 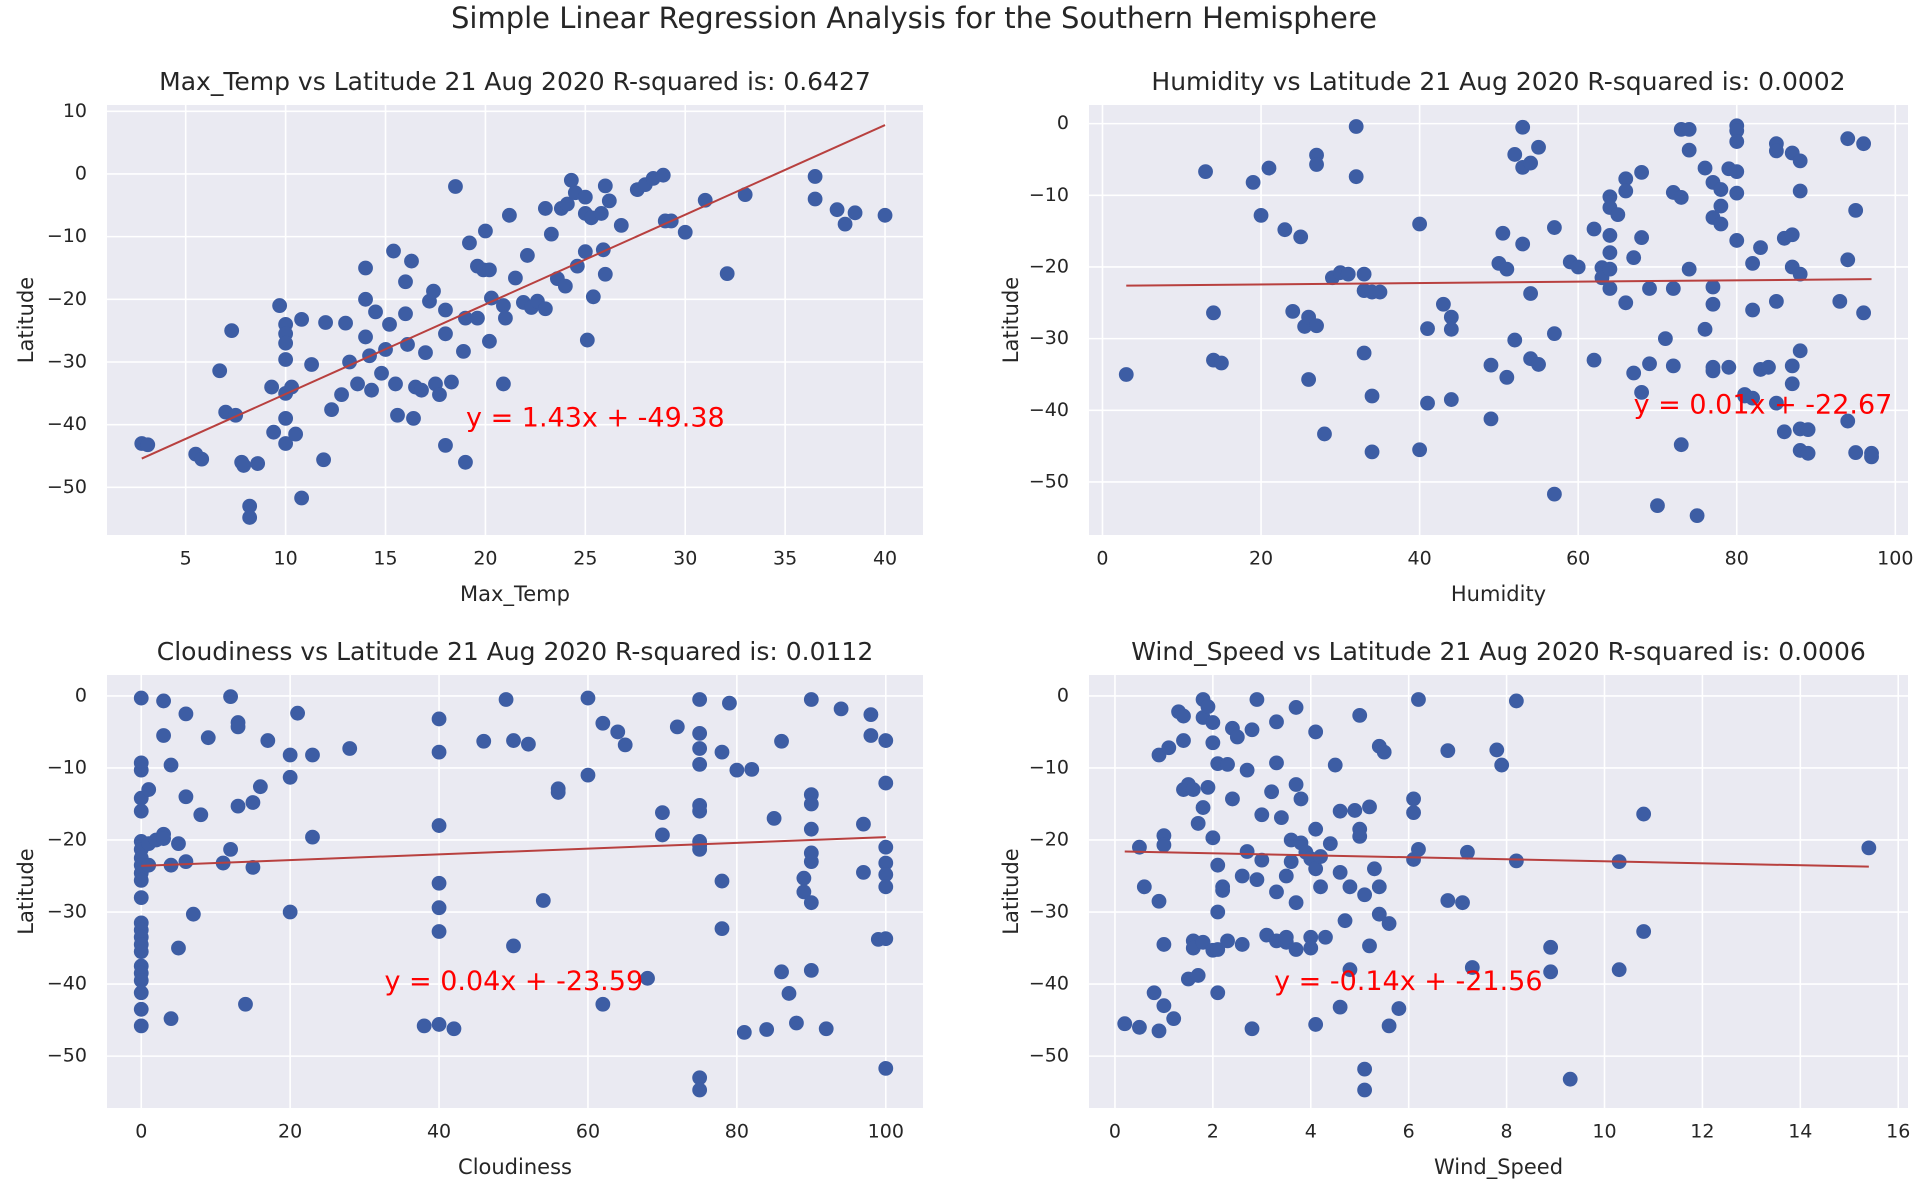 What do you see at coordinates (1049, 839) in the screenshot?
I see `y-tick-label: −20` at bounding box center [1049, 839].